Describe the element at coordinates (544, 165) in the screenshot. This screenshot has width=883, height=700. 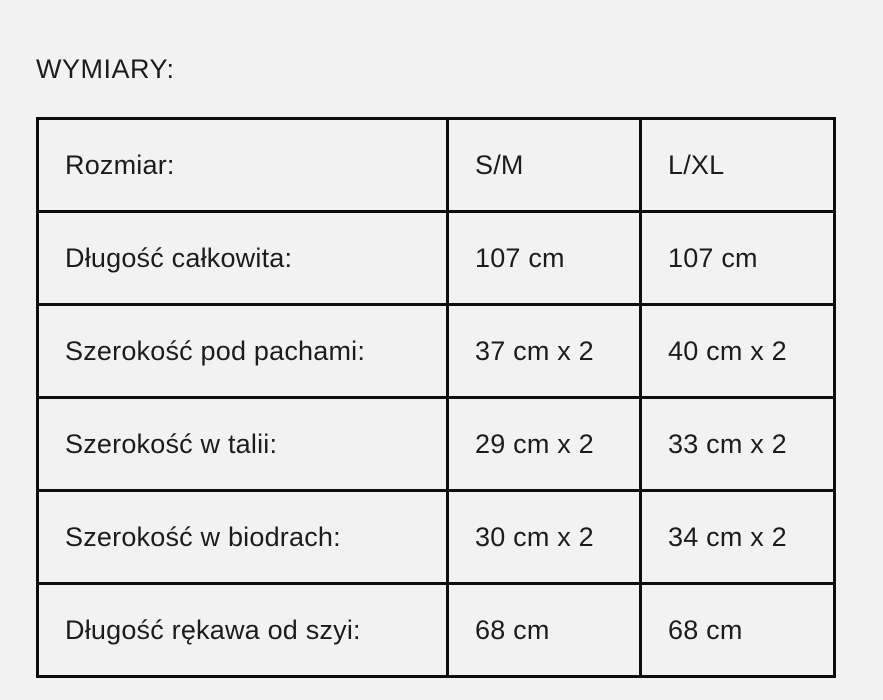
I see `column-header-sm: S/M` at that location.